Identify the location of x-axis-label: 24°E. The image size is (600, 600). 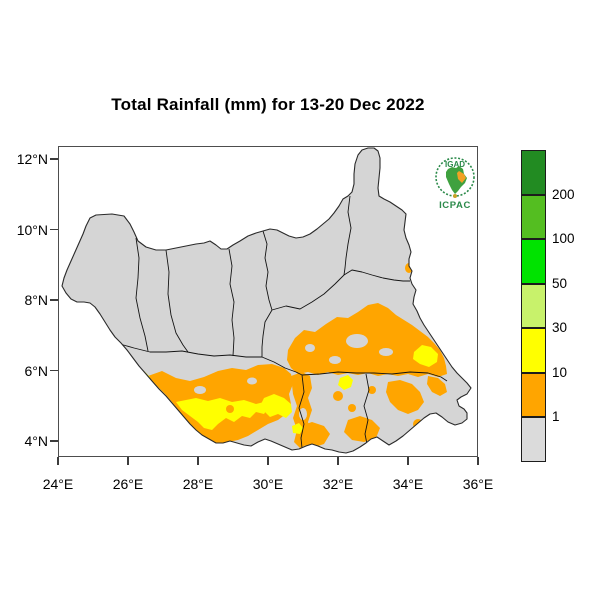
(58, 484).